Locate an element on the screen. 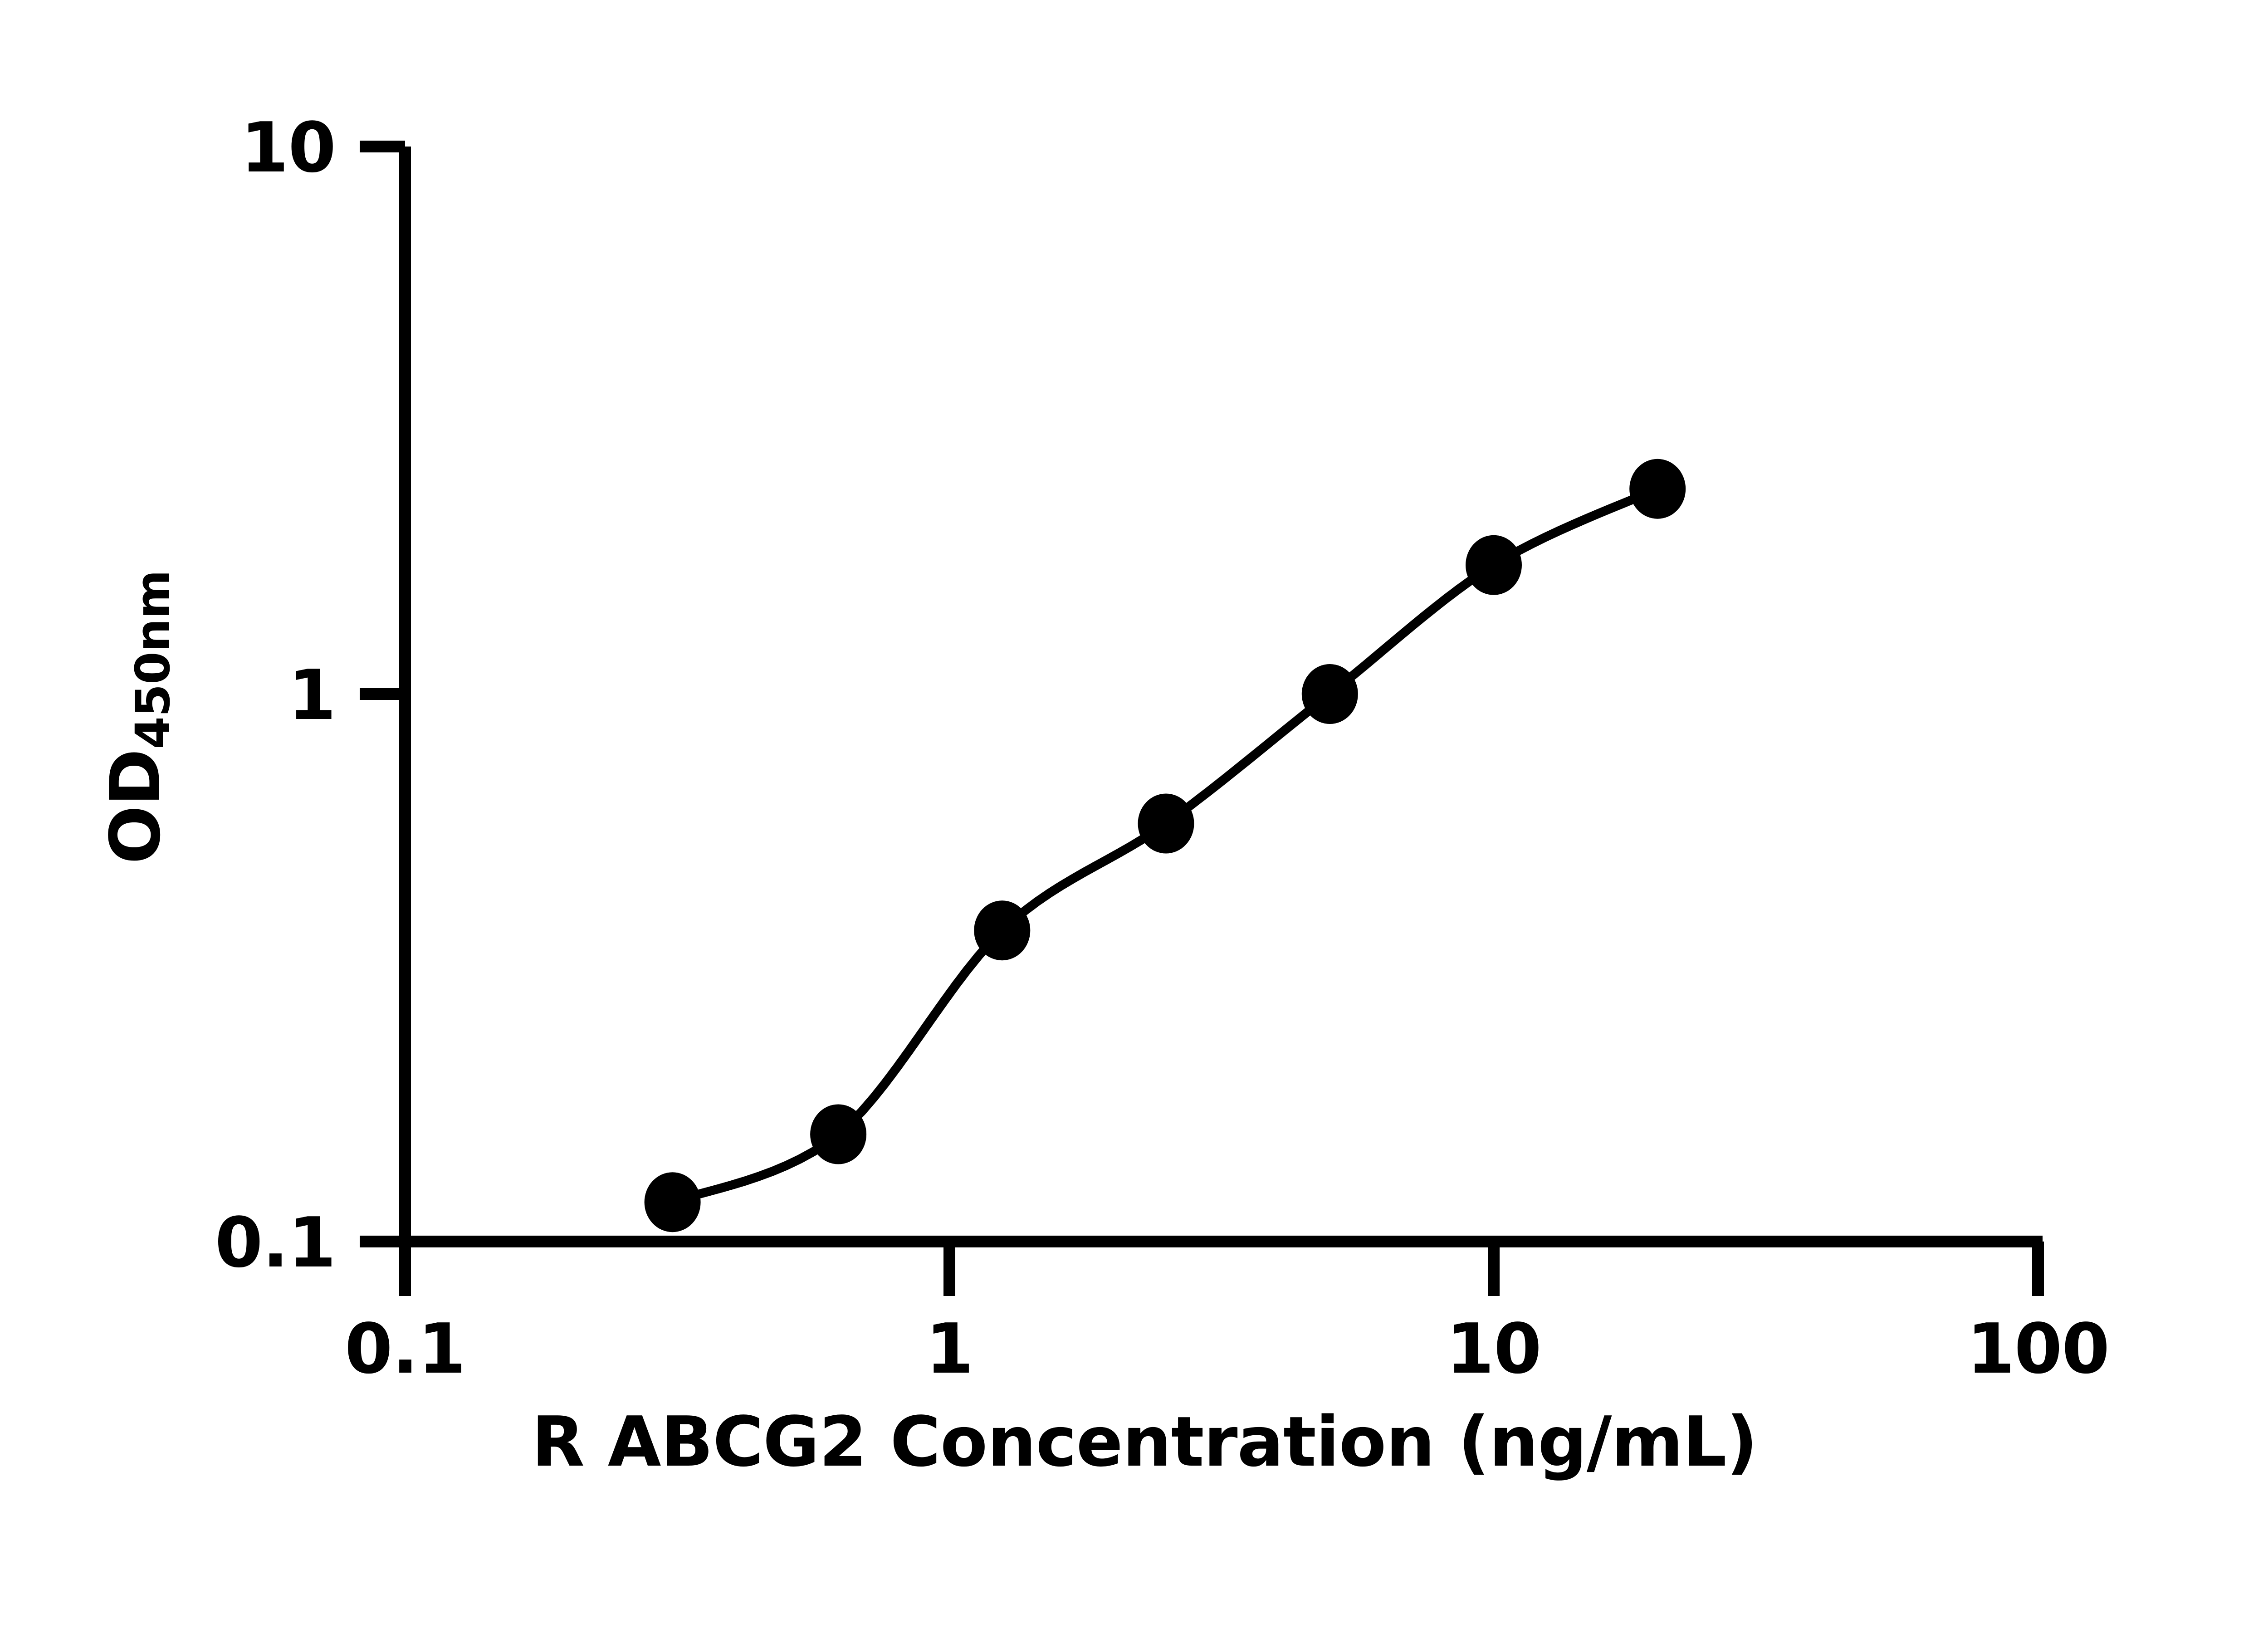  x-tick-label-10: 10 is located at coordinates (1494, 1349).